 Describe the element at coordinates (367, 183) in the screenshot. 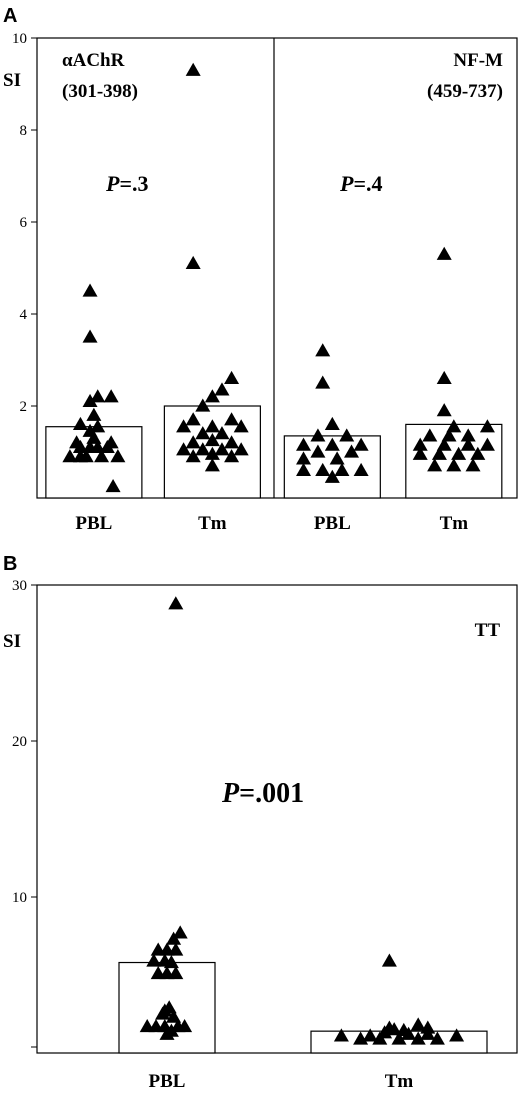

I see `p-value-value: =.4` at that location.